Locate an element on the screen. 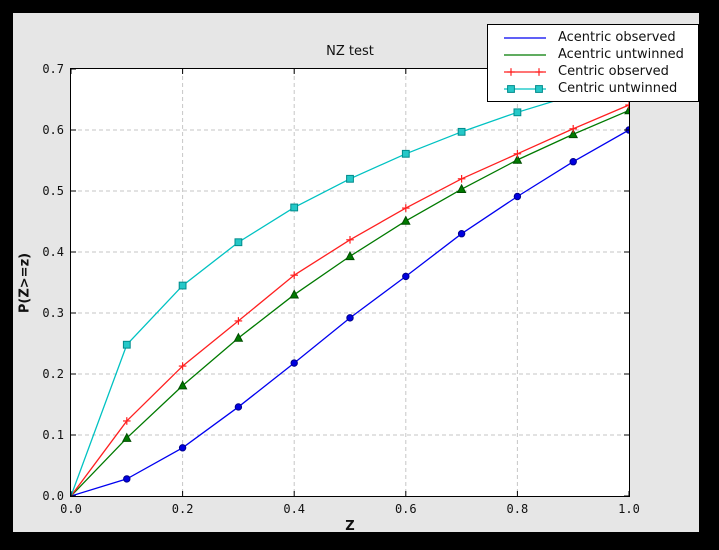 The image size is (719, 550). legend-label: Centric untwinned is located at coordinates (618, 88).